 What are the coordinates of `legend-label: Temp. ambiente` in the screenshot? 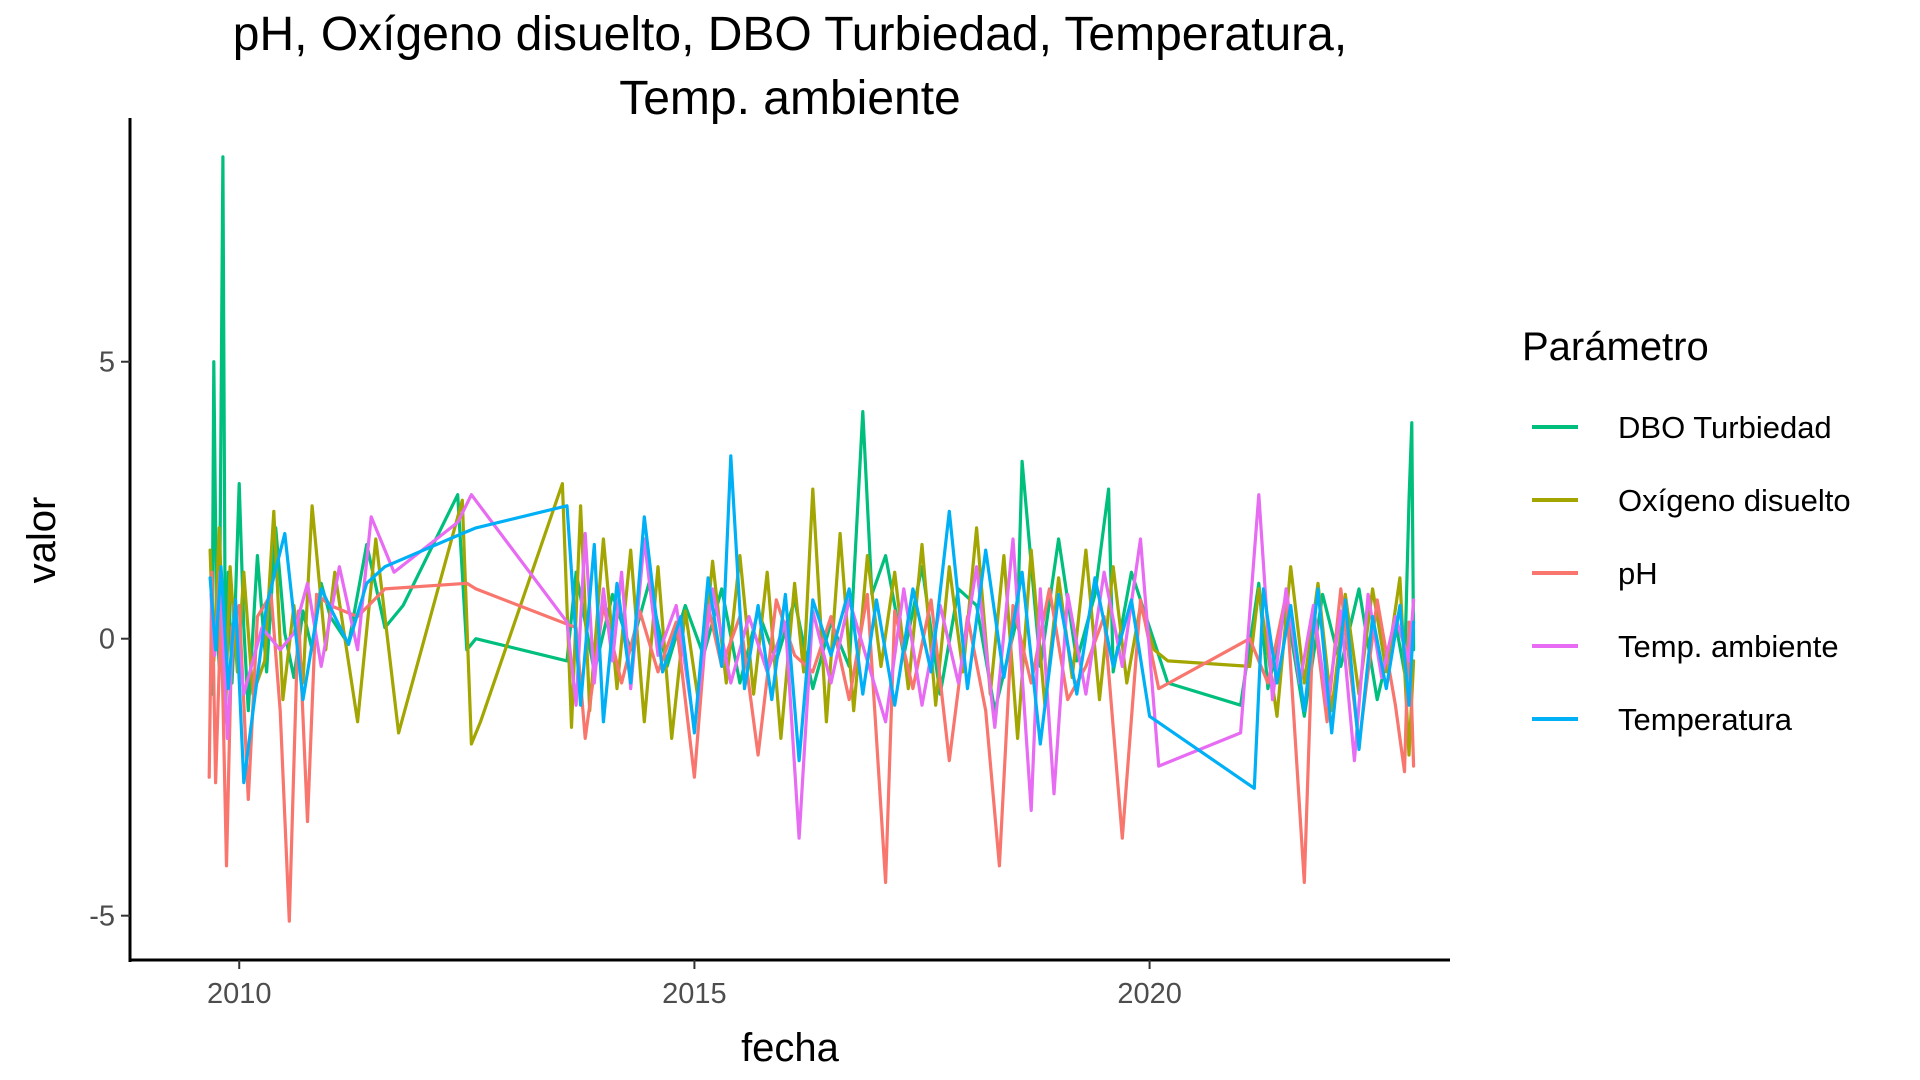 It's located at (1728, 646).